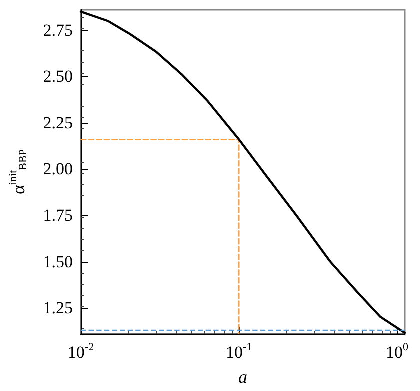  I want to click on y-tick-label: 2.50, so click(58, 76).